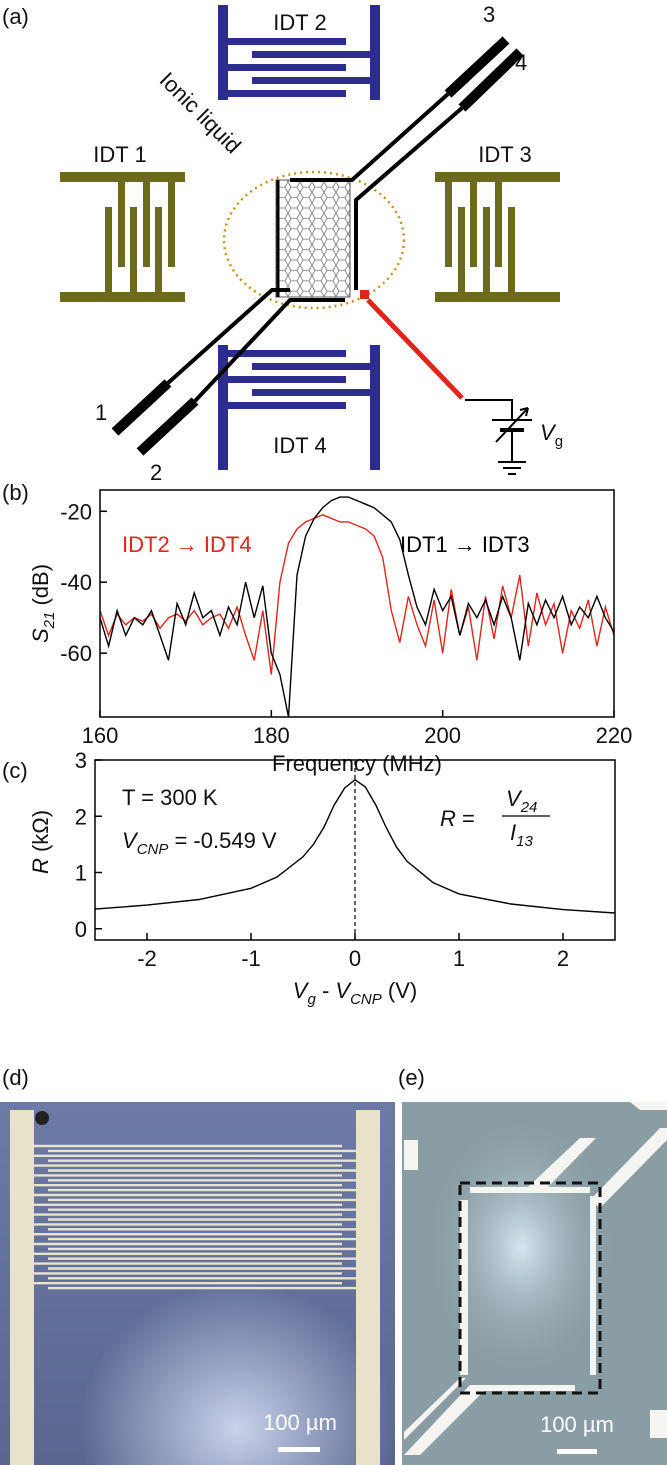 The height and width of the screenshot is (1465, 667). Describe the element at coordinates (40, 834) in the screenshot. I see `y-axis-label-part: (kΩ)` at that location.